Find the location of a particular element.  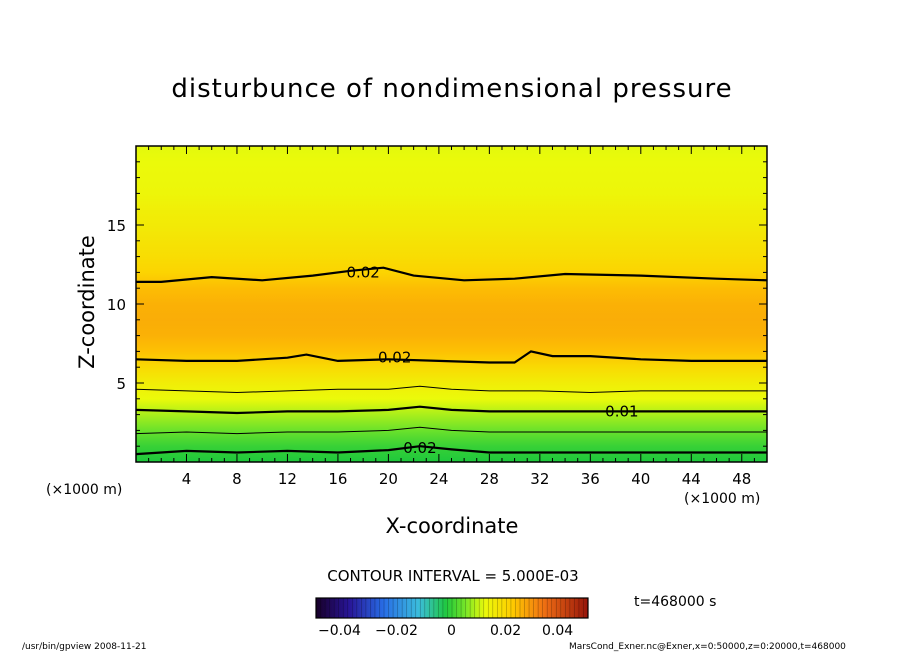

colorbar-tick-label: −0.04 is located at coordinates (339, 631).